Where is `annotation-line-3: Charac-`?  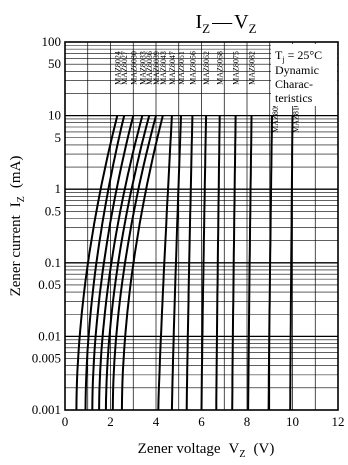
annotation-line-3: Charac- is located at coordinates (294, 84).